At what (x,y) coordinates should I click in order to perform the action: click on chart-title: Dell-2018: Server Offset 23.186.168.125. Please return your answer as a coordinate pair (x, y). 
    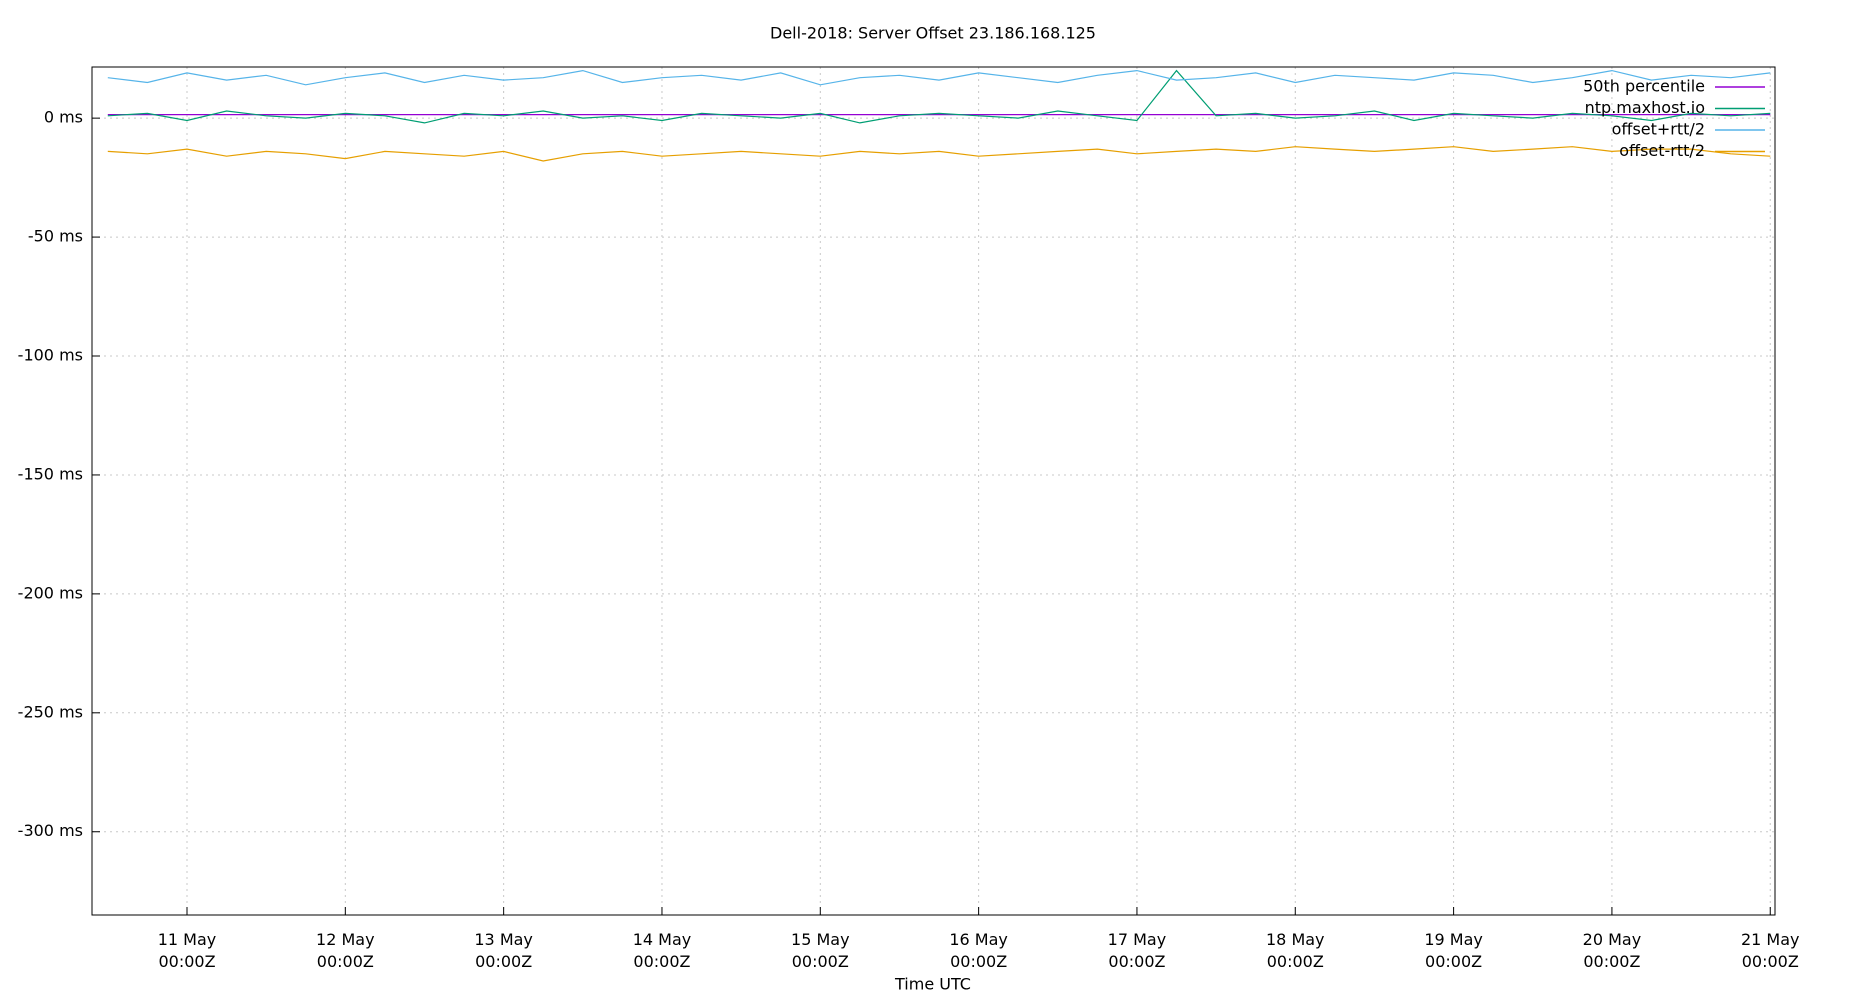
    Looking at the image, I should click on (933, 33).